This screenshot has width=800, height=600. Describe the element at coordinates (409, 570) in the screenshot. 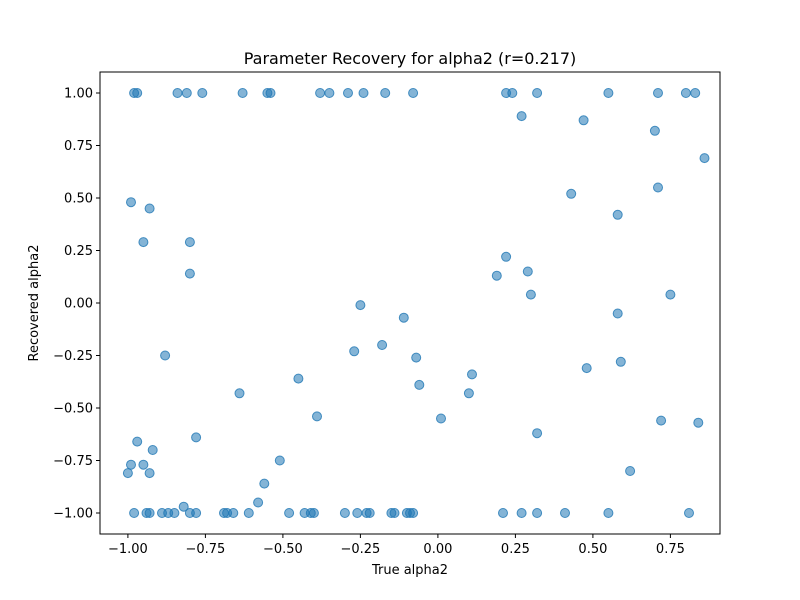

I see `x-axis-title: True alpha2` at that location.